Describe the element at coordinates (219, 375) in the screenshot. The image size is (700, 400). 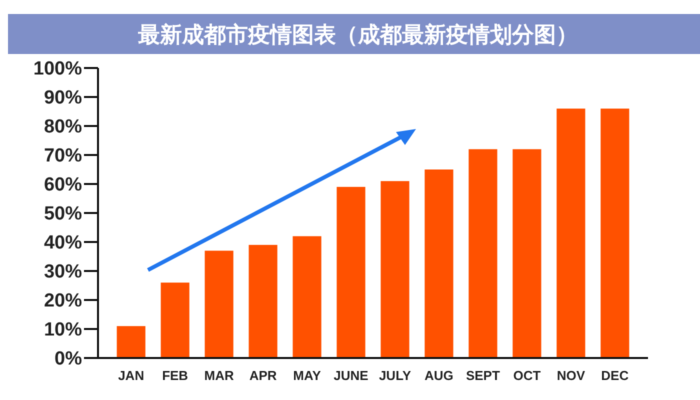
I see `x-tick-label: MAR` at that location.